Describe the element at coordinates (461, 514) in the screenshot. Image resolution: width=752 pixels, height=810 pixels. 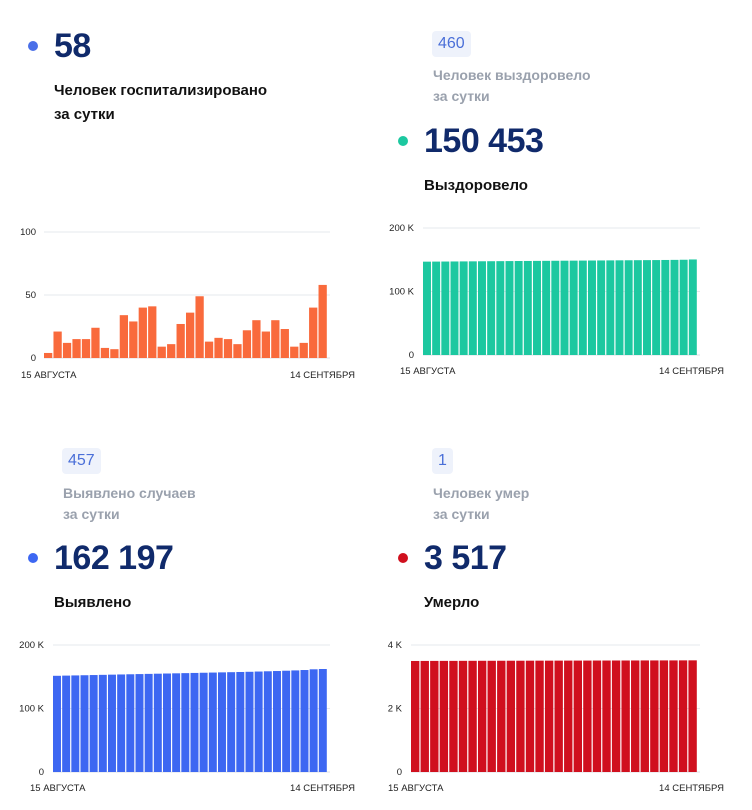
I see `died-sub-line2: за сутки` at that location.